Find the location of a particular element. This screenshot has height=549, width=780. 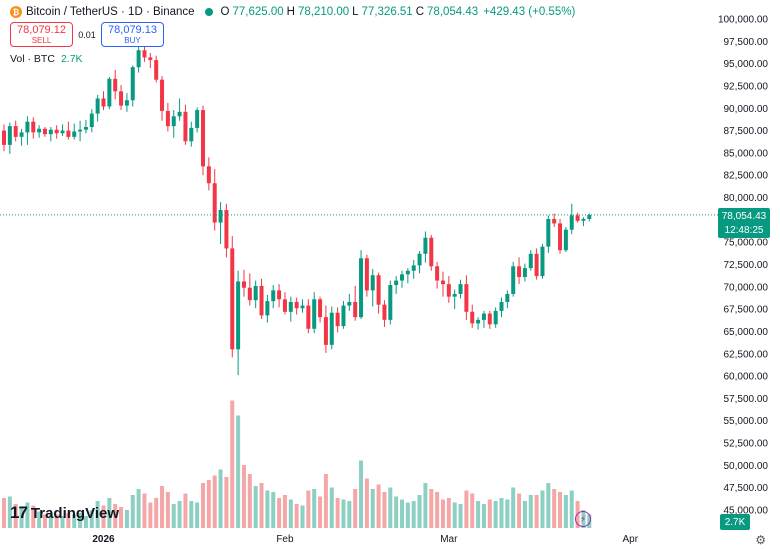

volume-value: 2.7K is located at coordinates (71, 59).